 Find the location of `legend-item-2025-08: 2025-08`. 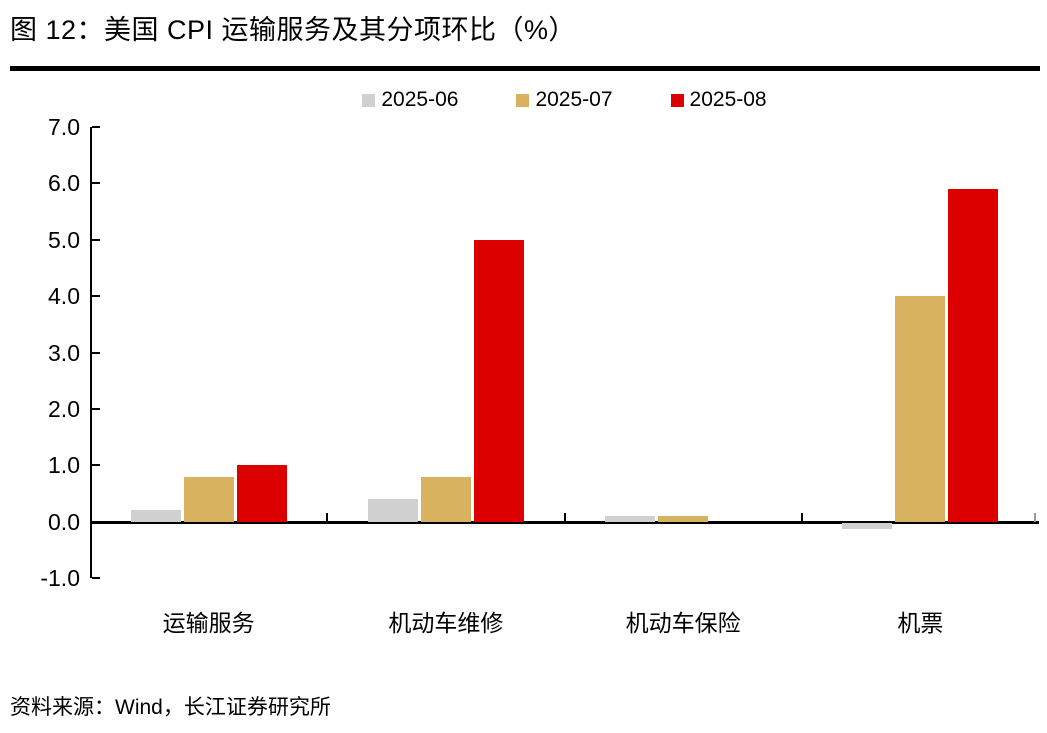

legend-item-2025-08: 2025-08 is located at coordinates (718, 100).